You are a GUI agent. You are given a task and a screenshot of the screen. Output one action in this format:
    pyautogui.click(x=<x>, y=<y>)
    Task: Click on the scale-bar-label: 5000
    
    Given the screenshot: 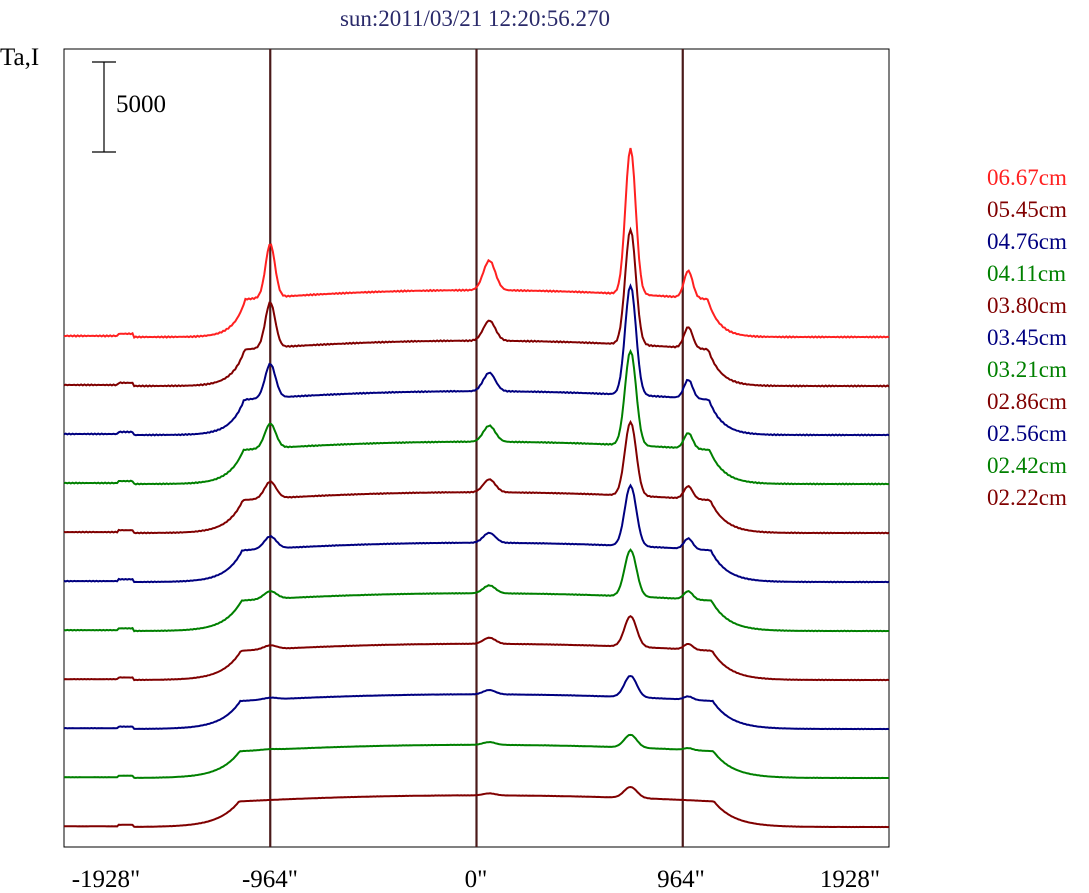 What is the action you would take?
    pyautogui.click(x=141, y=104)
    